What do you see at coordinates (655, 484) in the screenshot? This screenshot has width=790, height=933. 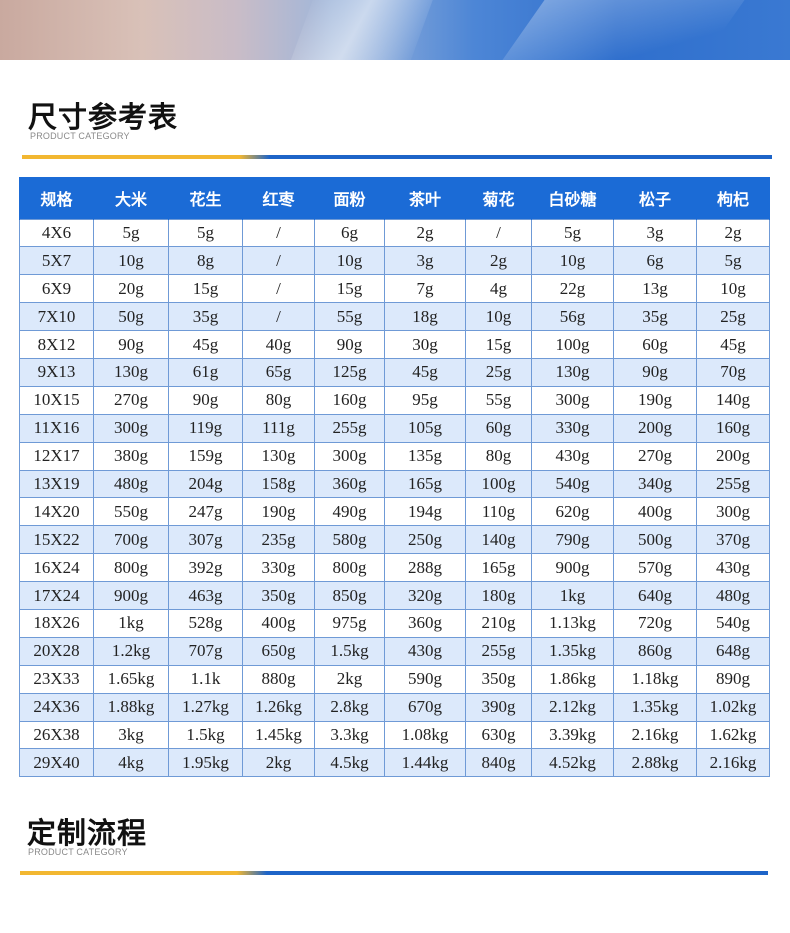 I see `weight-cell: 340g` at bounding box center [655, 484].